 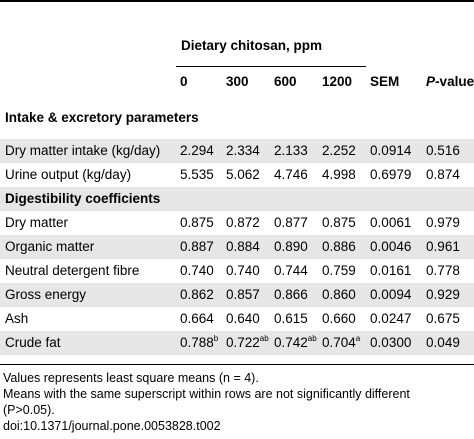 I want to click on cell: 0.640, so click(x=246, y=319).